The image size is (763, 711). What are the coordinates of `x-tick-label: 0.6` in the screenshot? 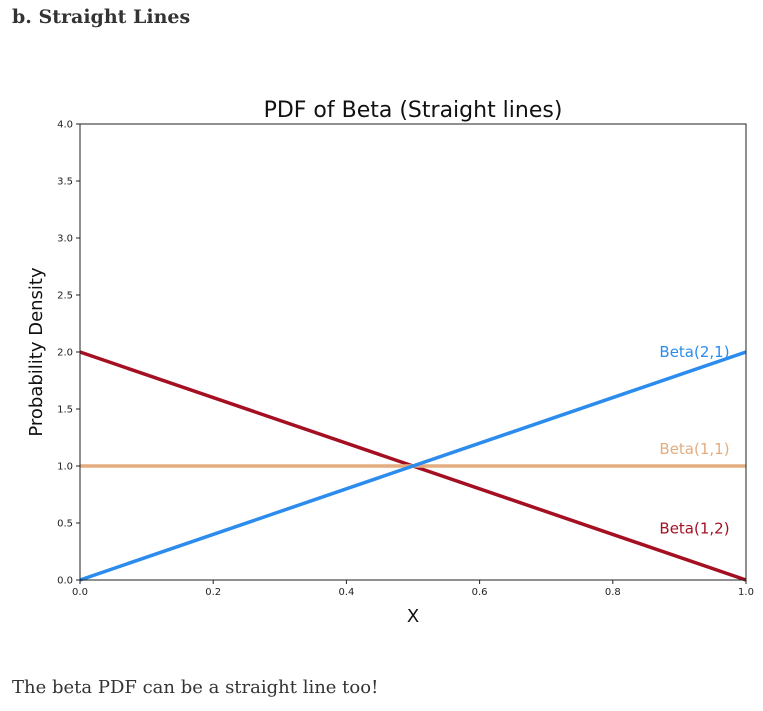 It's located at (480, 592).